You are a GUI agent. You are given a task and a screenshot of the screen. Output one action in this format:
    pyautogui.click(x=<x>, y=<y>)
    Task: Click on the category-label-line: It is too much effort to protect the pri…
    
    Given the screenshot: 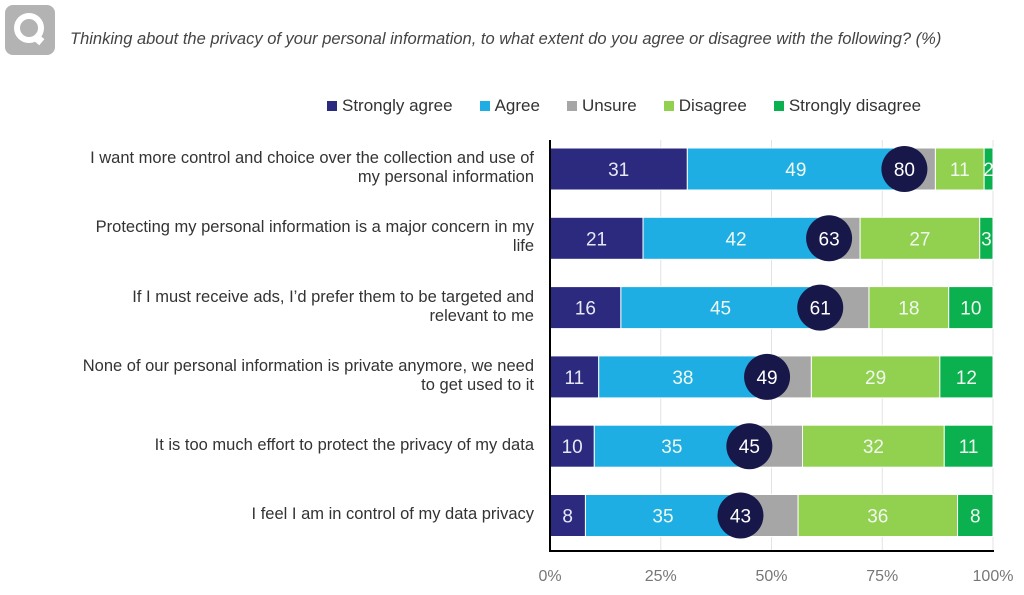 What is the action you would take?
    pyautogui.click(x=344, y=444)
    